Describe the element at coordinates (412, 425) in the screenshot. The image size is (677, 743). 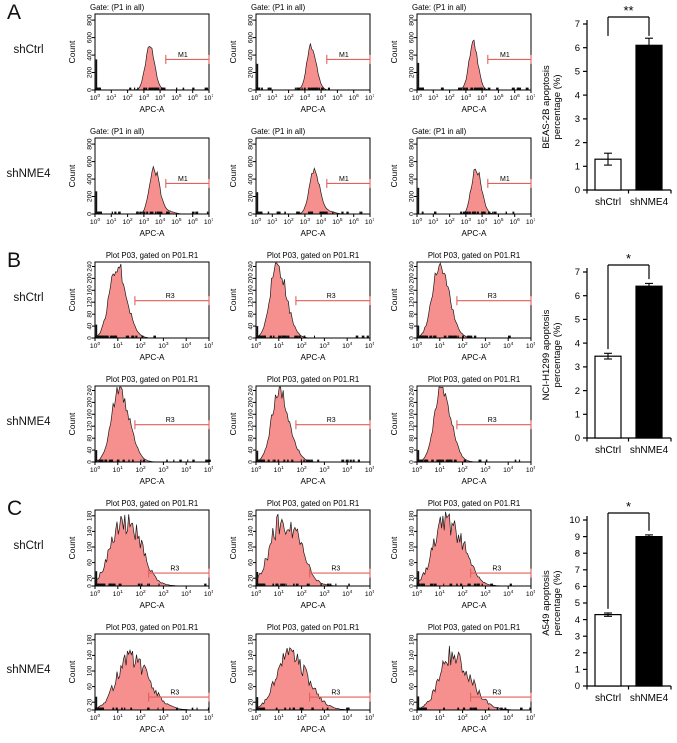
I see `y-tick-label: 120` at that location.